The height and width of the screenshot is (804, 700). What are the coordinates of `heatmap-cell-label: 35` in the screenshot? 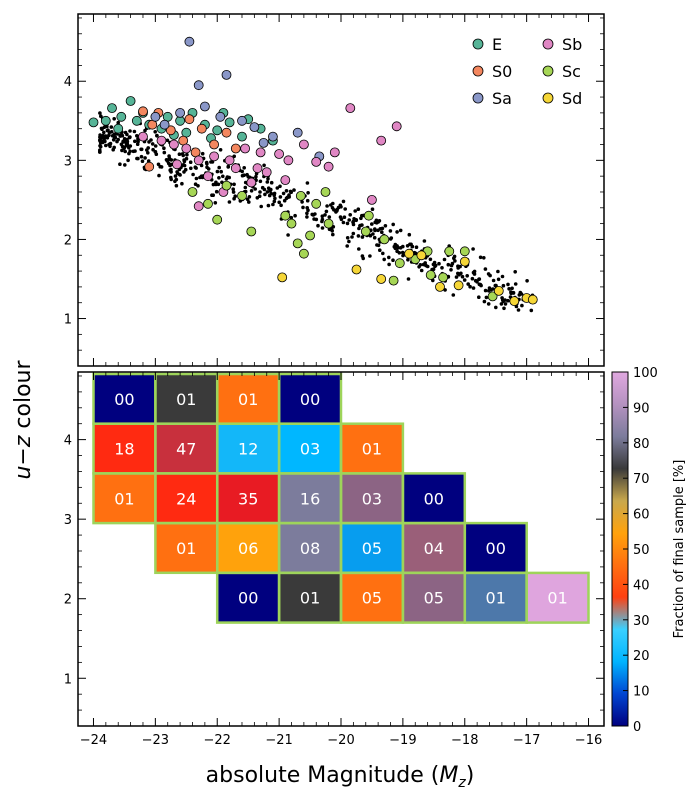 It's located at (248, 498).